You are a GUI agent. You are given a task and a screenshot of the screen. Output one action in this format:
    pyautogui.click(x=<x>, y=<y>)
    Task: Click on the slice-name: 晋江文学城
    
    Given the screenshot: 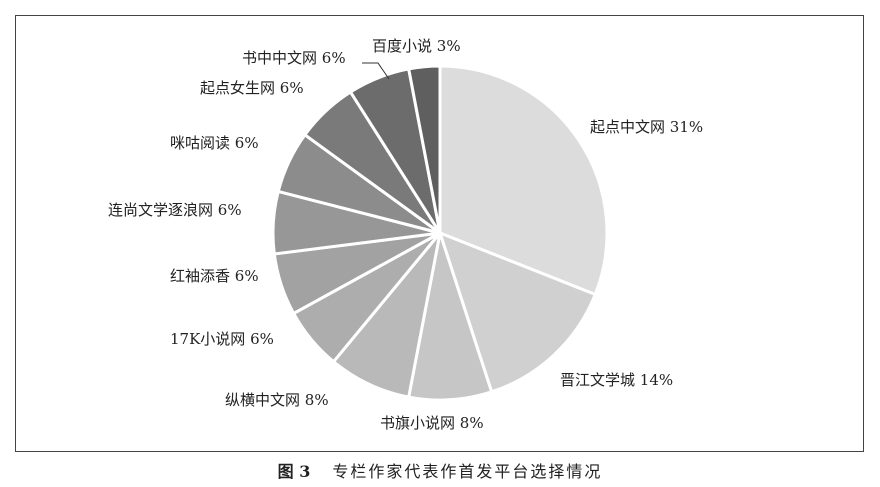 What is the action you would take?
    pyautogui.click(x=598, y=380)
    